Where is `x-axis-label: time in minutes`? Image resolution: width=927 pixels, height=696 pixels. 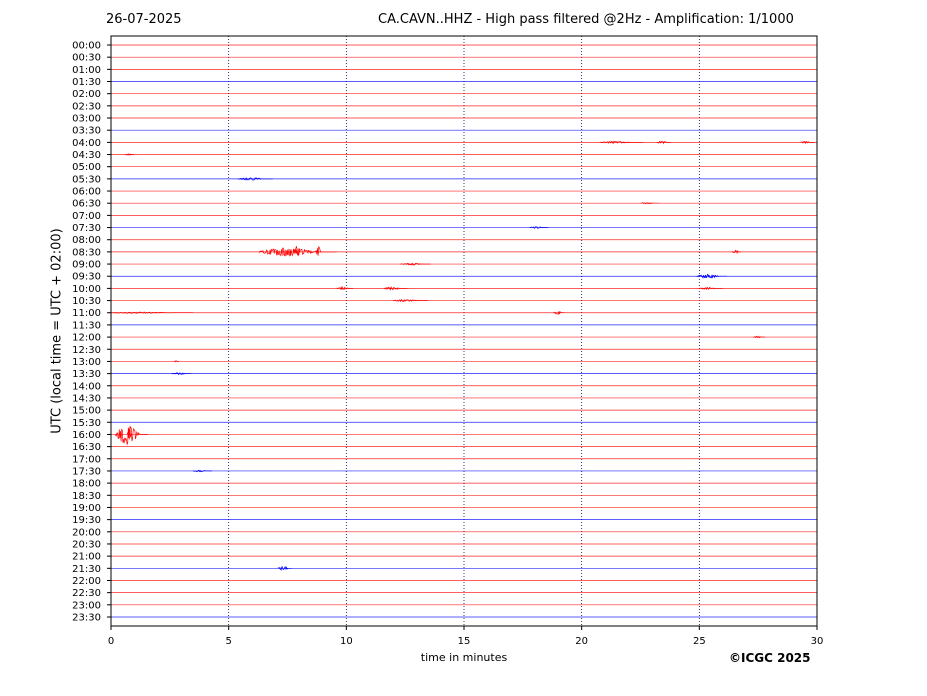
x-axis-label: time in minutes is located at coordinates (464, 657).